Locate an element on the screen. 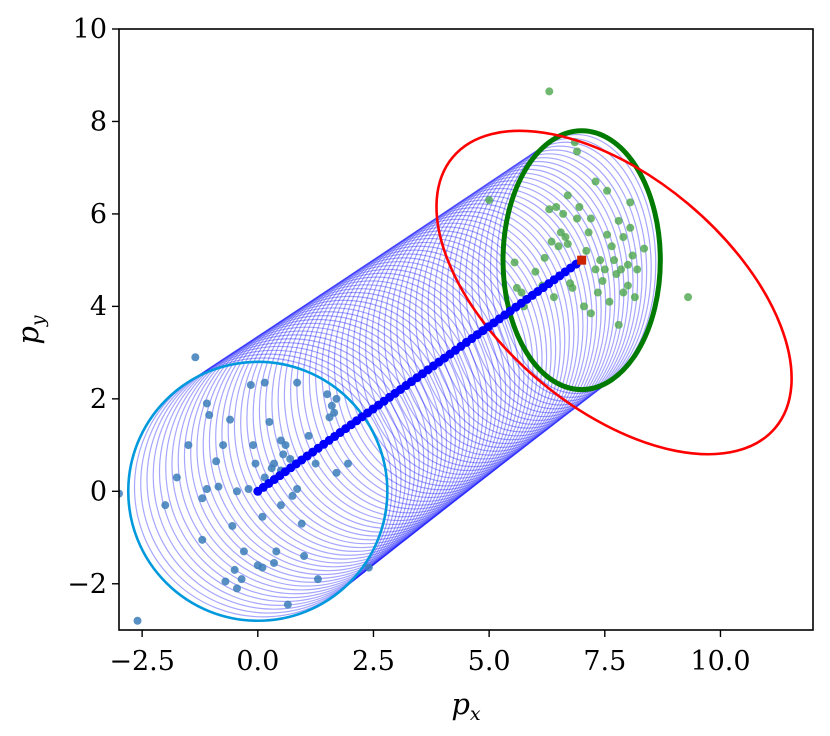 This screenshot has height=736, width=830. x-axis-ticks: −2.5 0.0 2.5 5.0 7.5 10.0 is located at coordinates (430, 653).